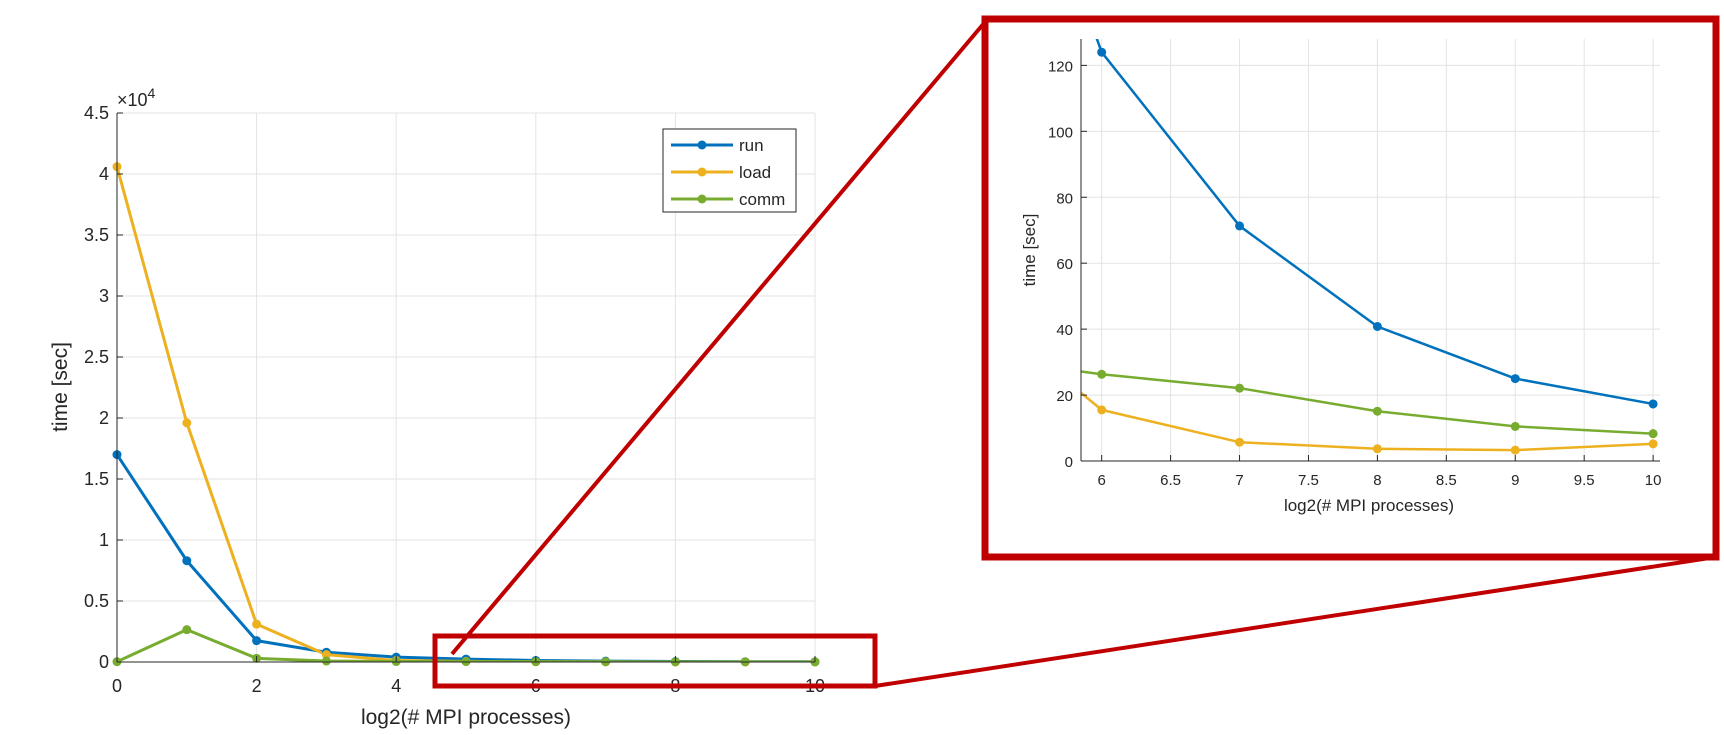 This screenshot has width=1724, height=735. What do you see at coordinates (1064, 264) in the screenshot?
I see `y-tick-label: 60` at bounding box center [1064, 264].